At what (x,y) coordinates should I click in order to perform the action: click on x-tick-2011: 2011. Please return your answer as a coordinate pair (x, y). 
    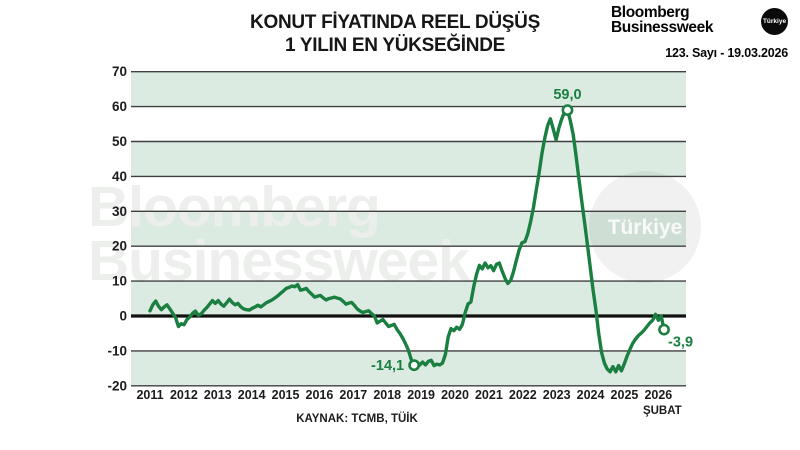
    Looking at the image, I should click on (149, 395).